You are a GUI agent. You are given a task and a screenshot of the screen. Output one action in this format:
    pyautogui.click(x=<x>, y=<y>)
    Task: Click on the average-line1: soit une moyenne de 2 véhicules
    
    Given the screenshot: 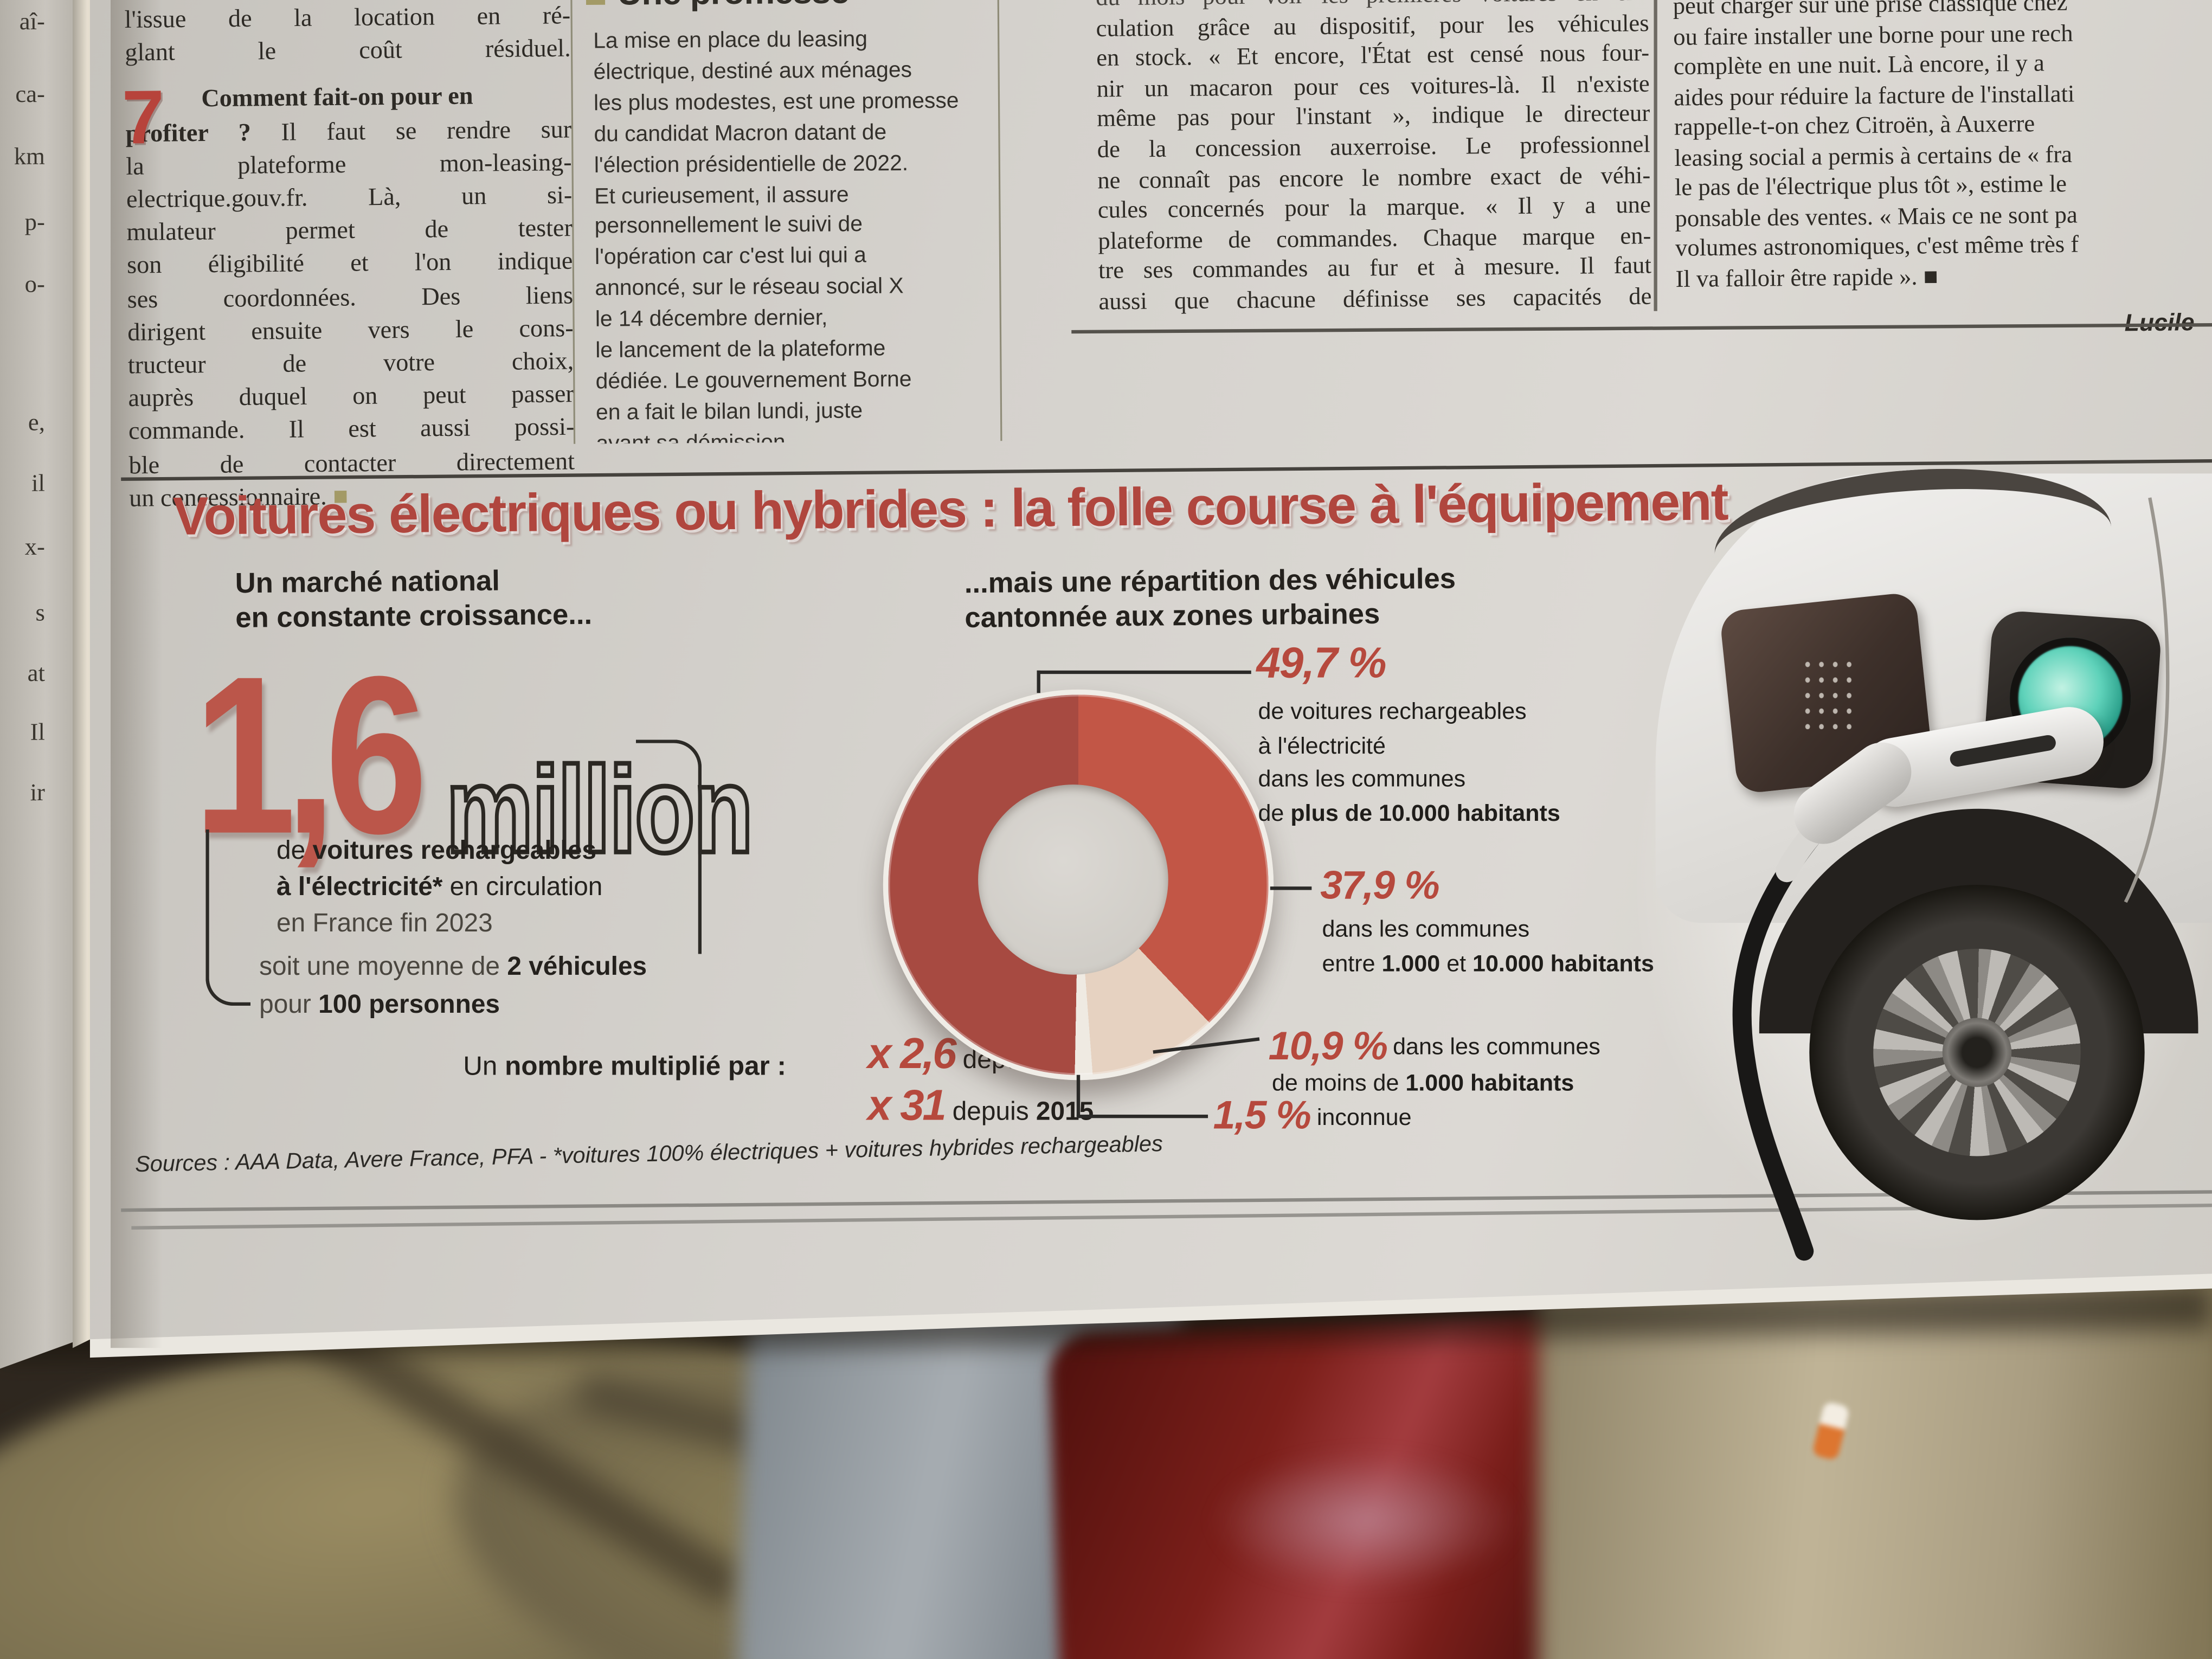 What is the action you would take?
    pyautogui.click(x=453, y=967)
    